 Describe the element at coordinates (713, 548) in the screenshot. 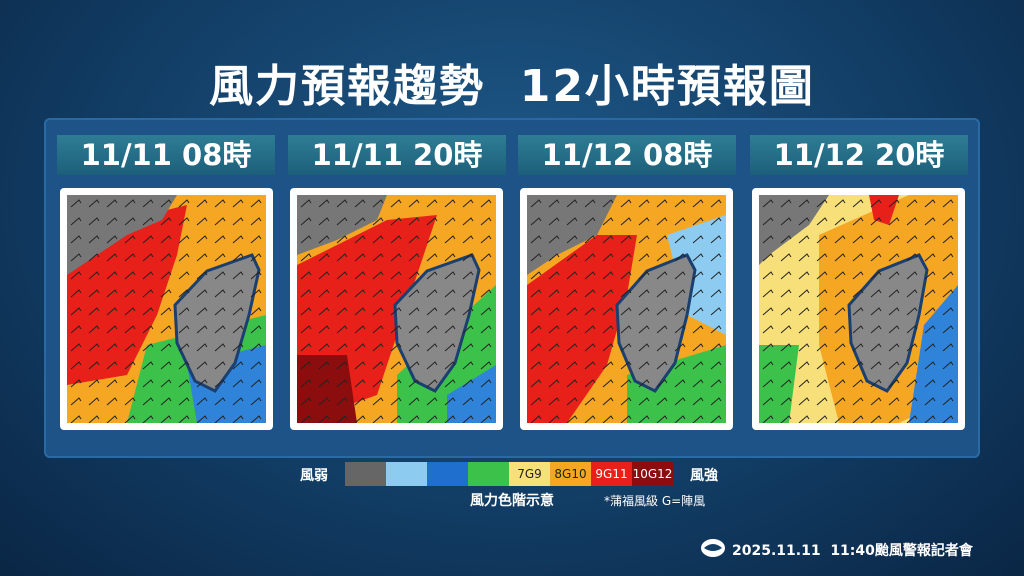

I see `logo` at that location.